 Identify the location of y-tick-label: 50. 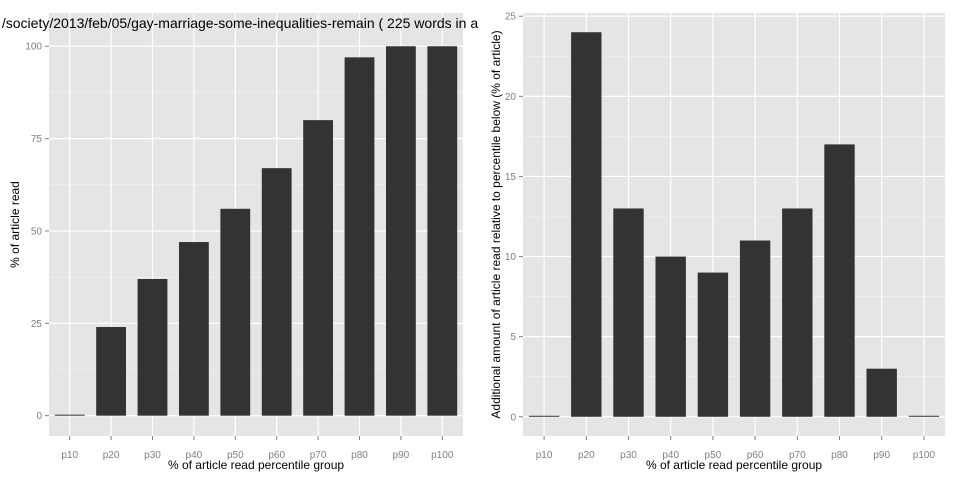
(37, 231).